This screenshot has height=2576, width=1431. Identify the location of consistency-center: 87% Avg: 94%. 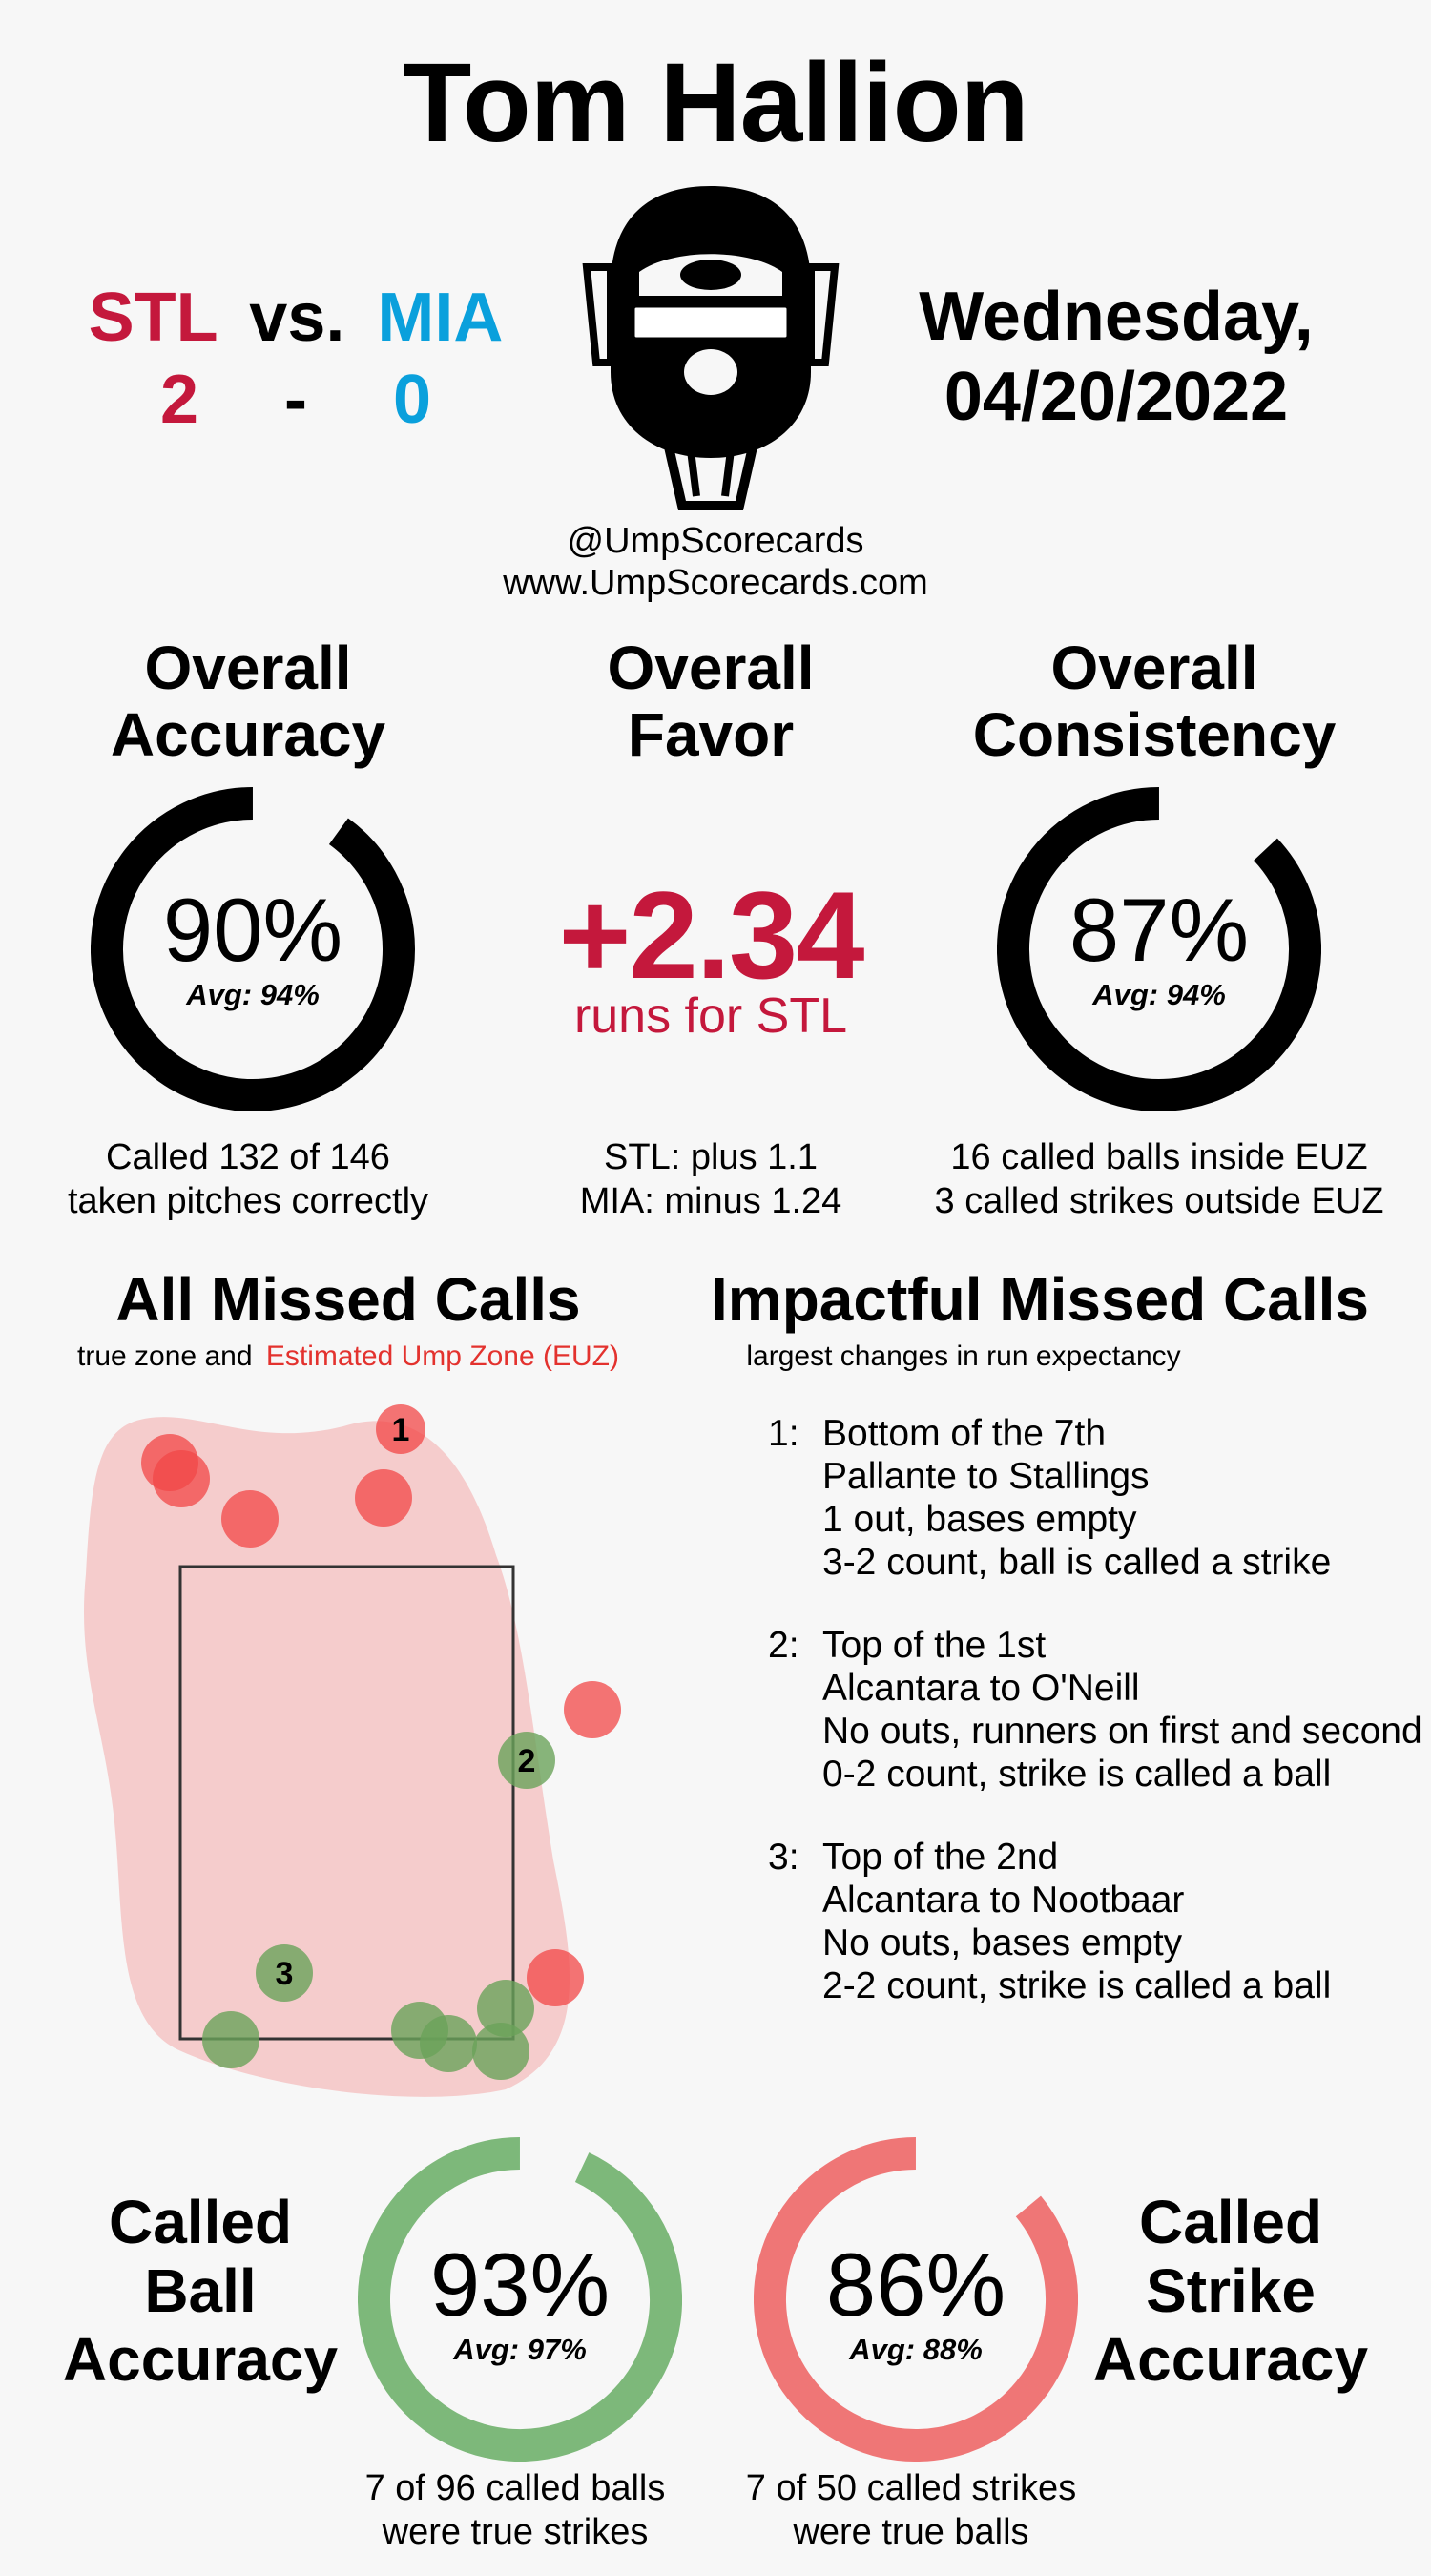
(1159, 947).